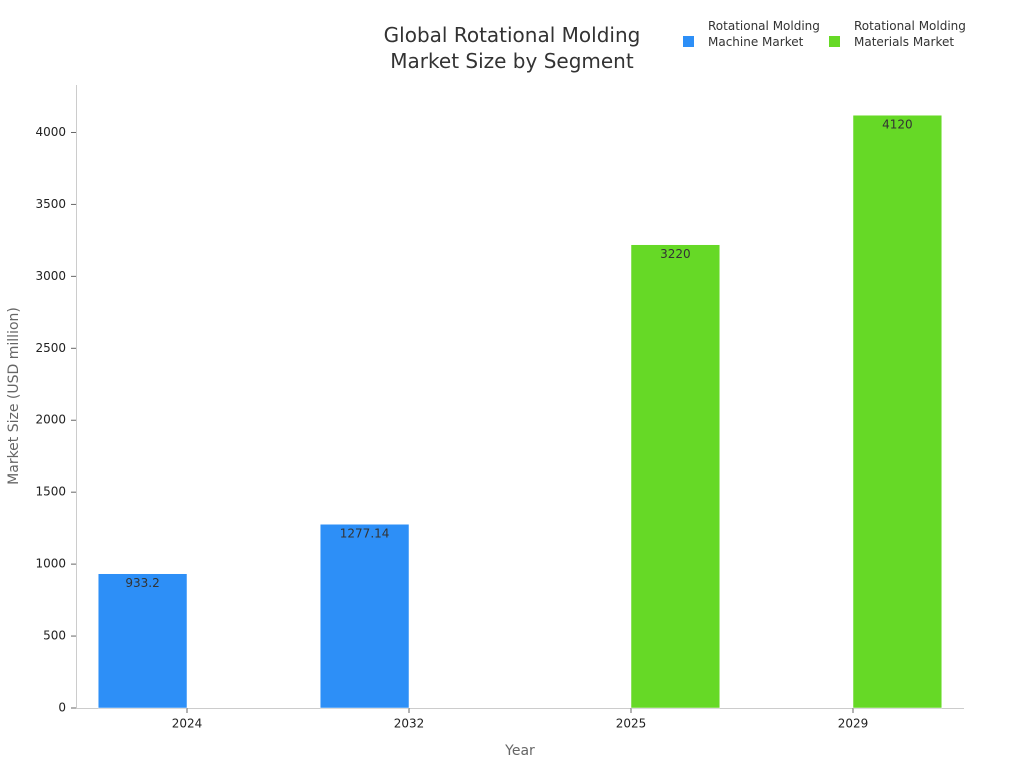 The height and width of the screenshot is (768, 1024). Describe the element at coordinates (50, 276) in the screenshot. I see `y-tick-label: 3000` at that location.